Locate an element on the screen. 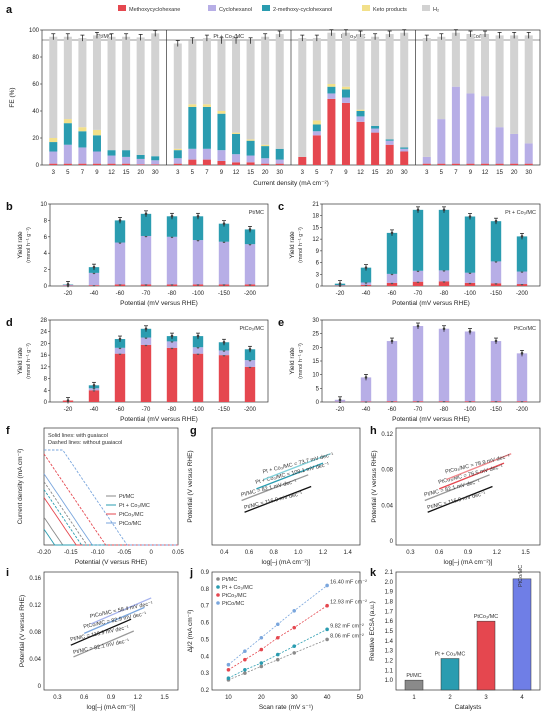  y-tick-label: 1.3 is located at coordinates (389, 652).